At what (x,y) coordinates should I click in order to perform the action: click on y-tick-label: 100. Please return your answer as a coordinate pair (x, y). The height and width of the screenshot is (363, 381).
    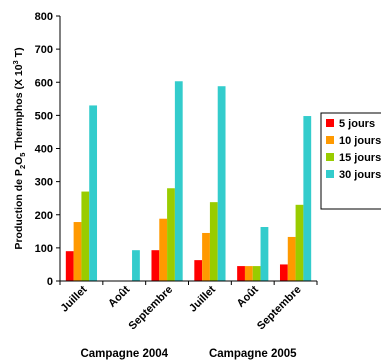
    Looking at the image, I should click on (44, 249).